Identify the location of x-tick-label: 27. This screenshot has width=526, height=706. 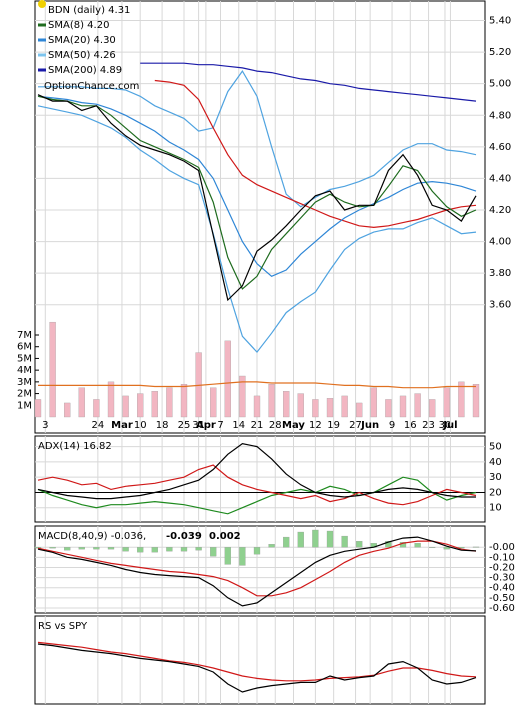
(355, 425).